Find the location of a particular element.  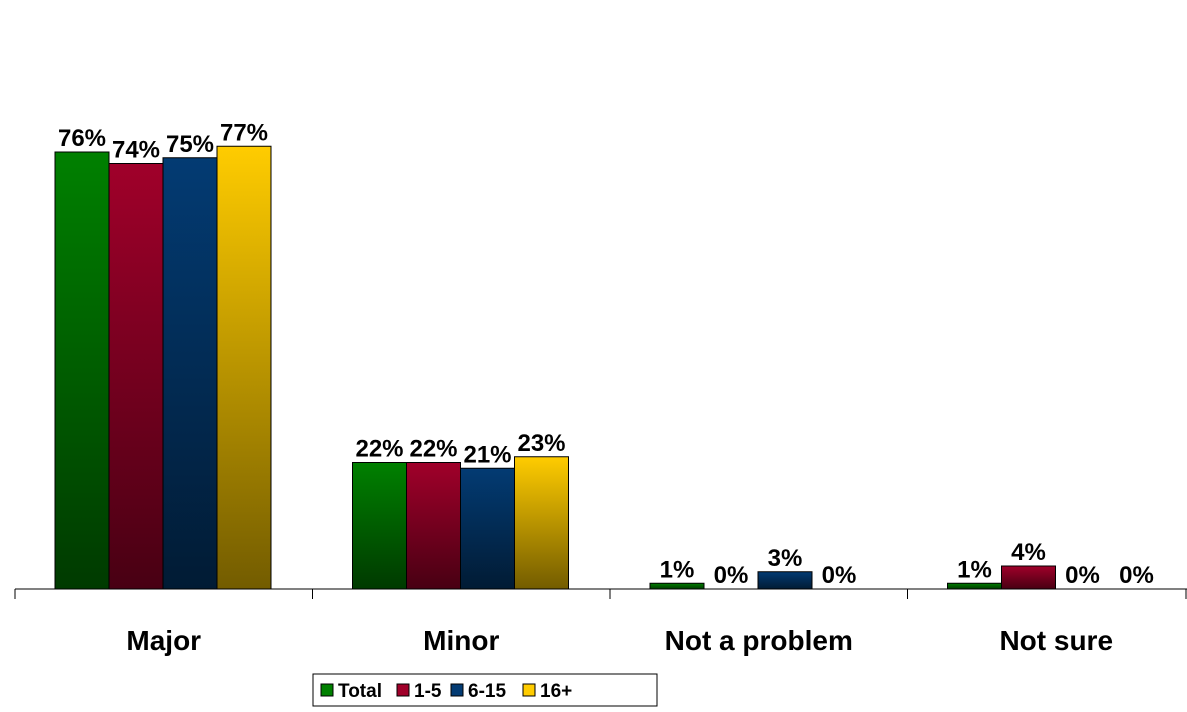

category-label: Not sure is located at coordinates (1056, 640).